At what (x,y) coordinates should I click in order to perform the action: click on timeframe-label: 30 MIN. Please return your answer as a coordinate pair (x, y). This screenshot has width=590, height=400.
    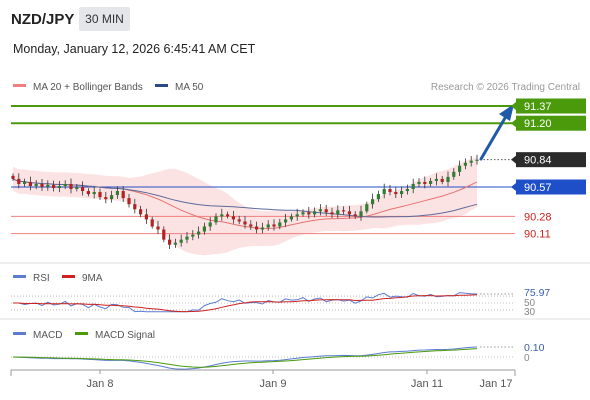
    Looking at the image, I should click on (104, 19).